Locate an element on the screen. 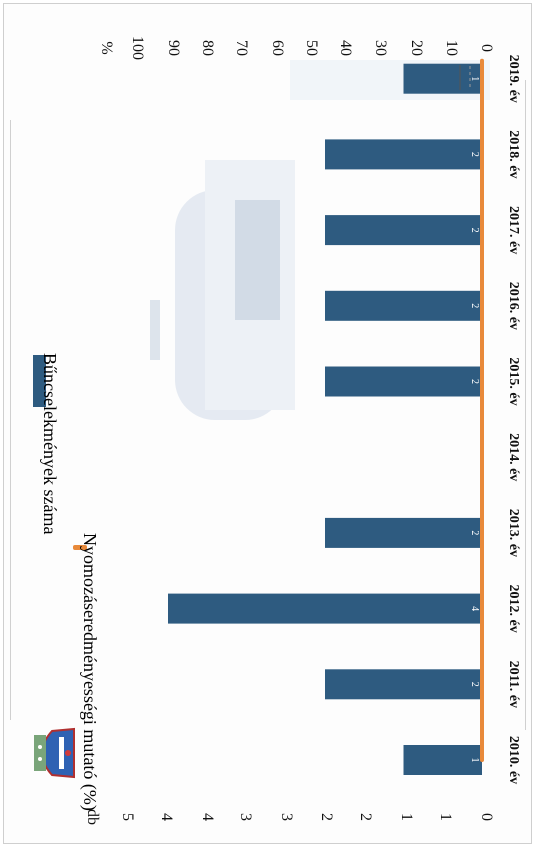  right-axis-tick-label: 50 is located at coordinates (311, 48).